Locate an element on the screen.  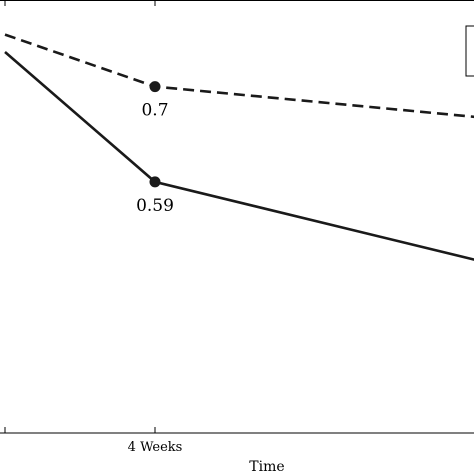
legend-box is located at coordinates (469, 51).